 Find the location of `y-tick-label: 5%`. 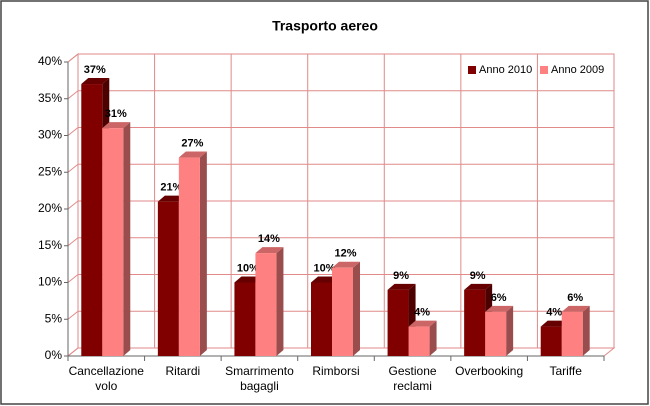

y-tick-label: 5% is located at coordinates (54, 318).